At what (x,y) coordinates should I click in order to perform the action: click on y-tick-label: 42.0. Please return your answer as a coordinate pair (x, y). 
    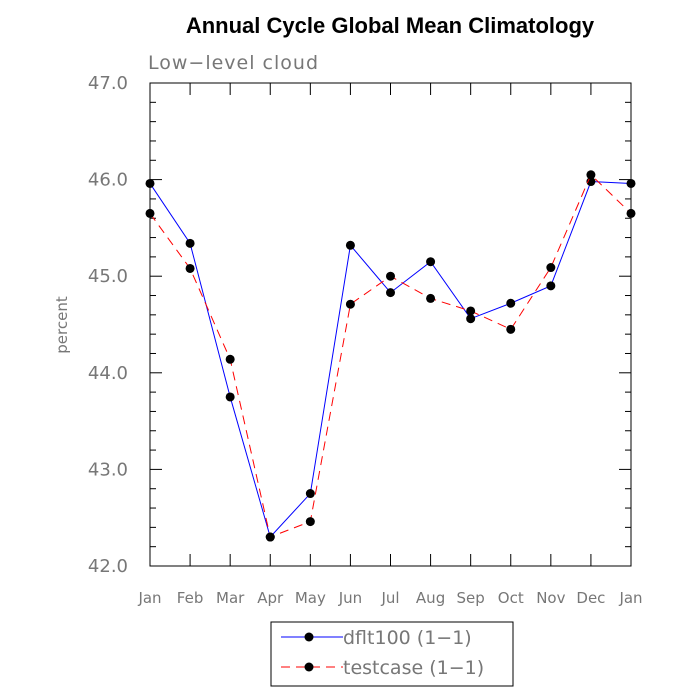
    Looking at the image, I should click on (108, 566).